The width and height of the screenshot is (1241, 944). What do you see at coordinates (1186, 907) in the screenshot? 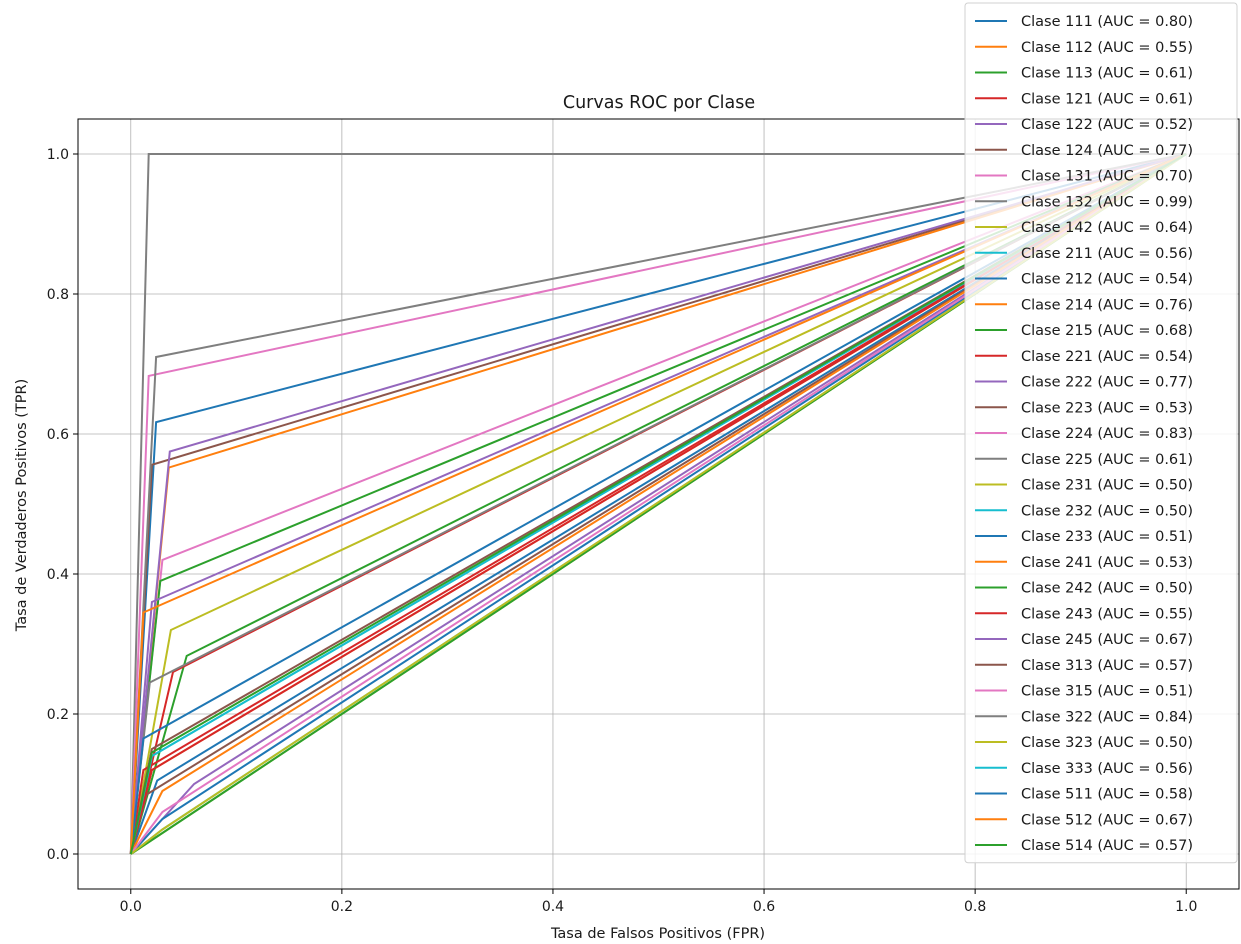
I see `x-tick-label: 1.0` at bounding box center [1186, 907].